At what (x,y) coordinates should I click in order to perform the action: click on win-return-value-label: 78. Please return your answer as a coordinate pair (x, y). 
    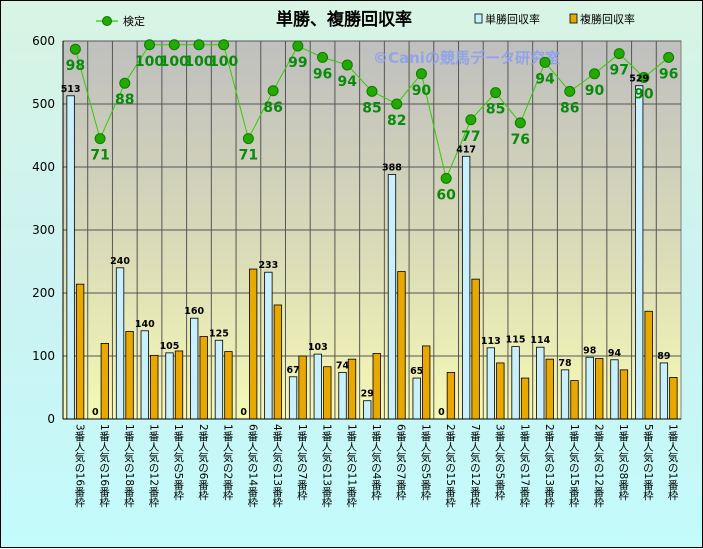
    Looking at the image, I should click on (565, 363).